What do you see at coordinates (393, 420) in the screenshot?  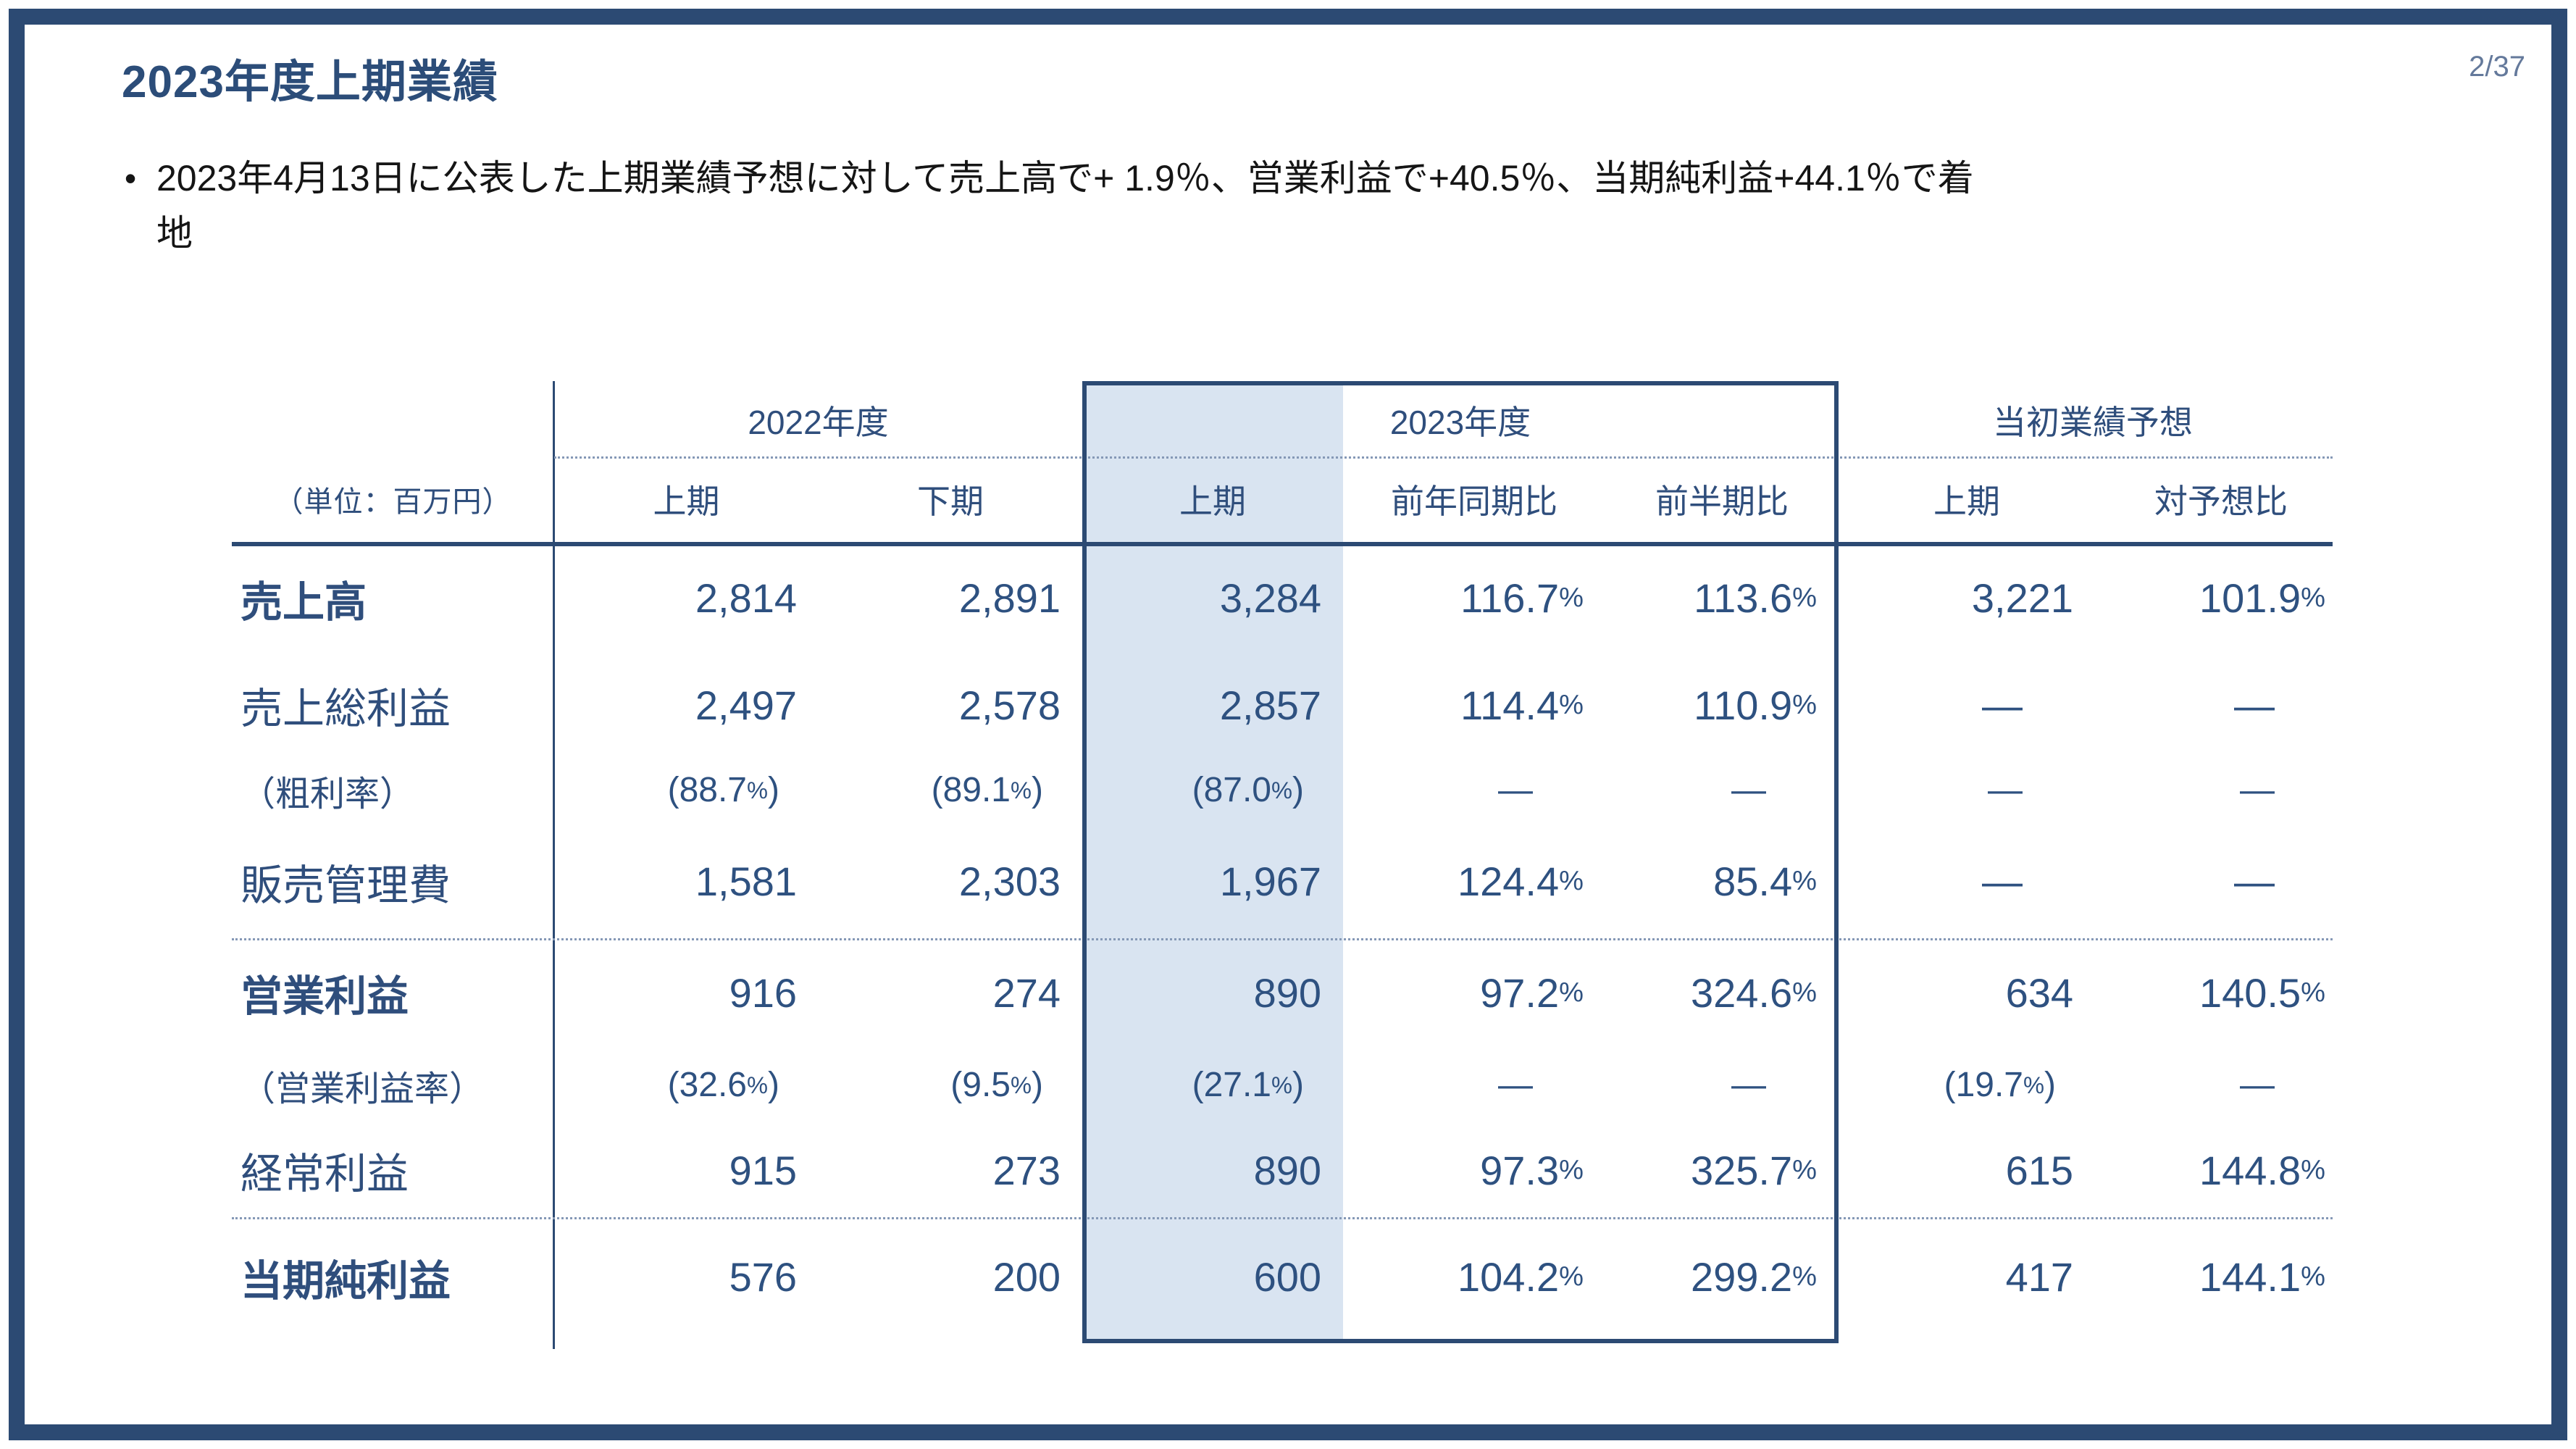 I see `corner-cell` at bounding box center [393, 420].